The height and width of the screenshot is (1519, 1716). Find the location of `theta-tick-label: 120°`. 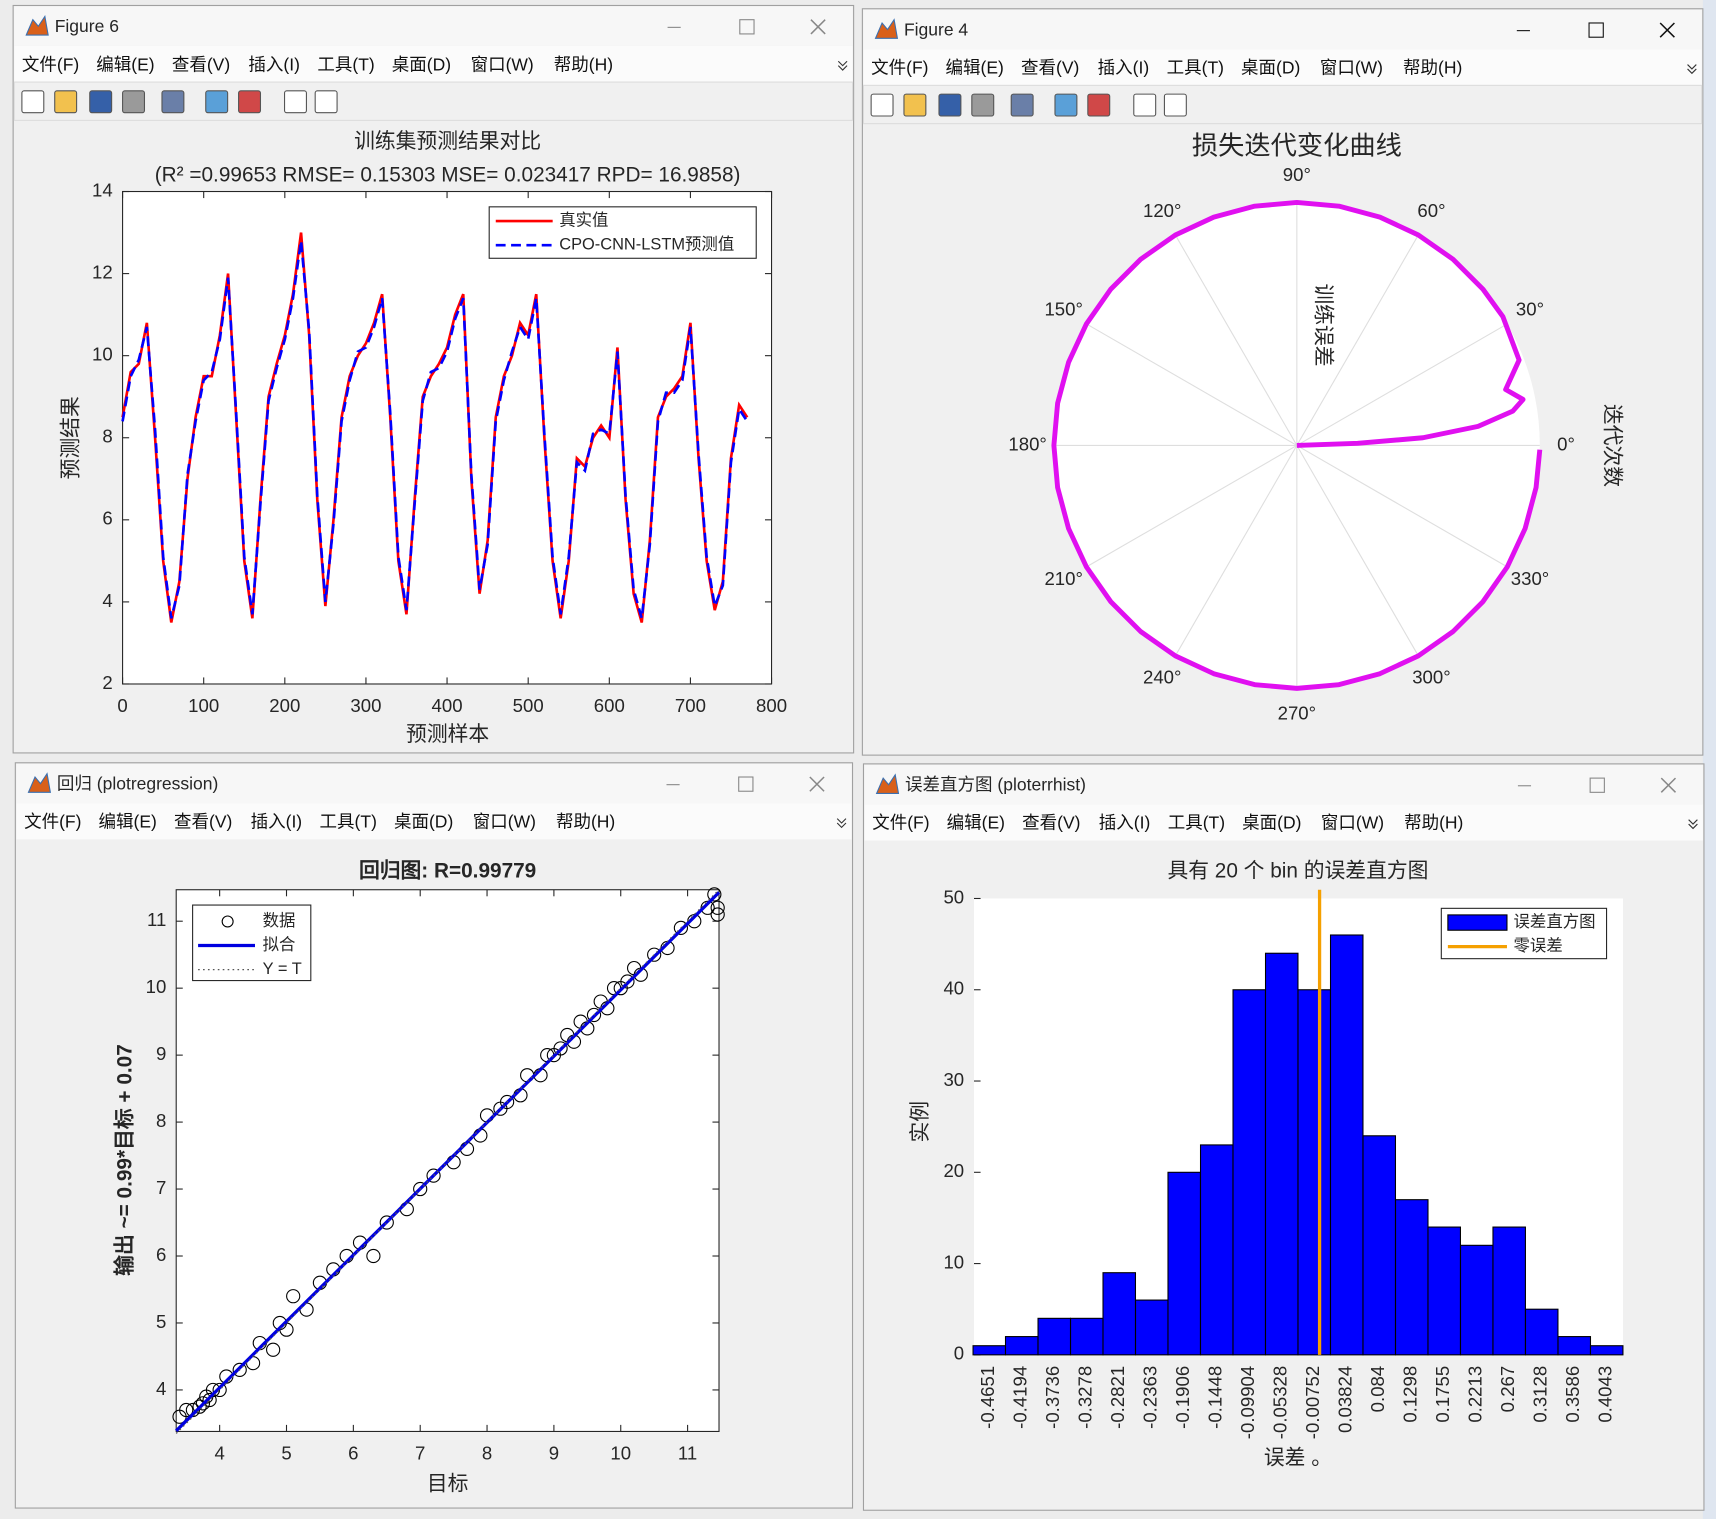

theta-tick-label: 120° is located at coordinates (1162, 210).